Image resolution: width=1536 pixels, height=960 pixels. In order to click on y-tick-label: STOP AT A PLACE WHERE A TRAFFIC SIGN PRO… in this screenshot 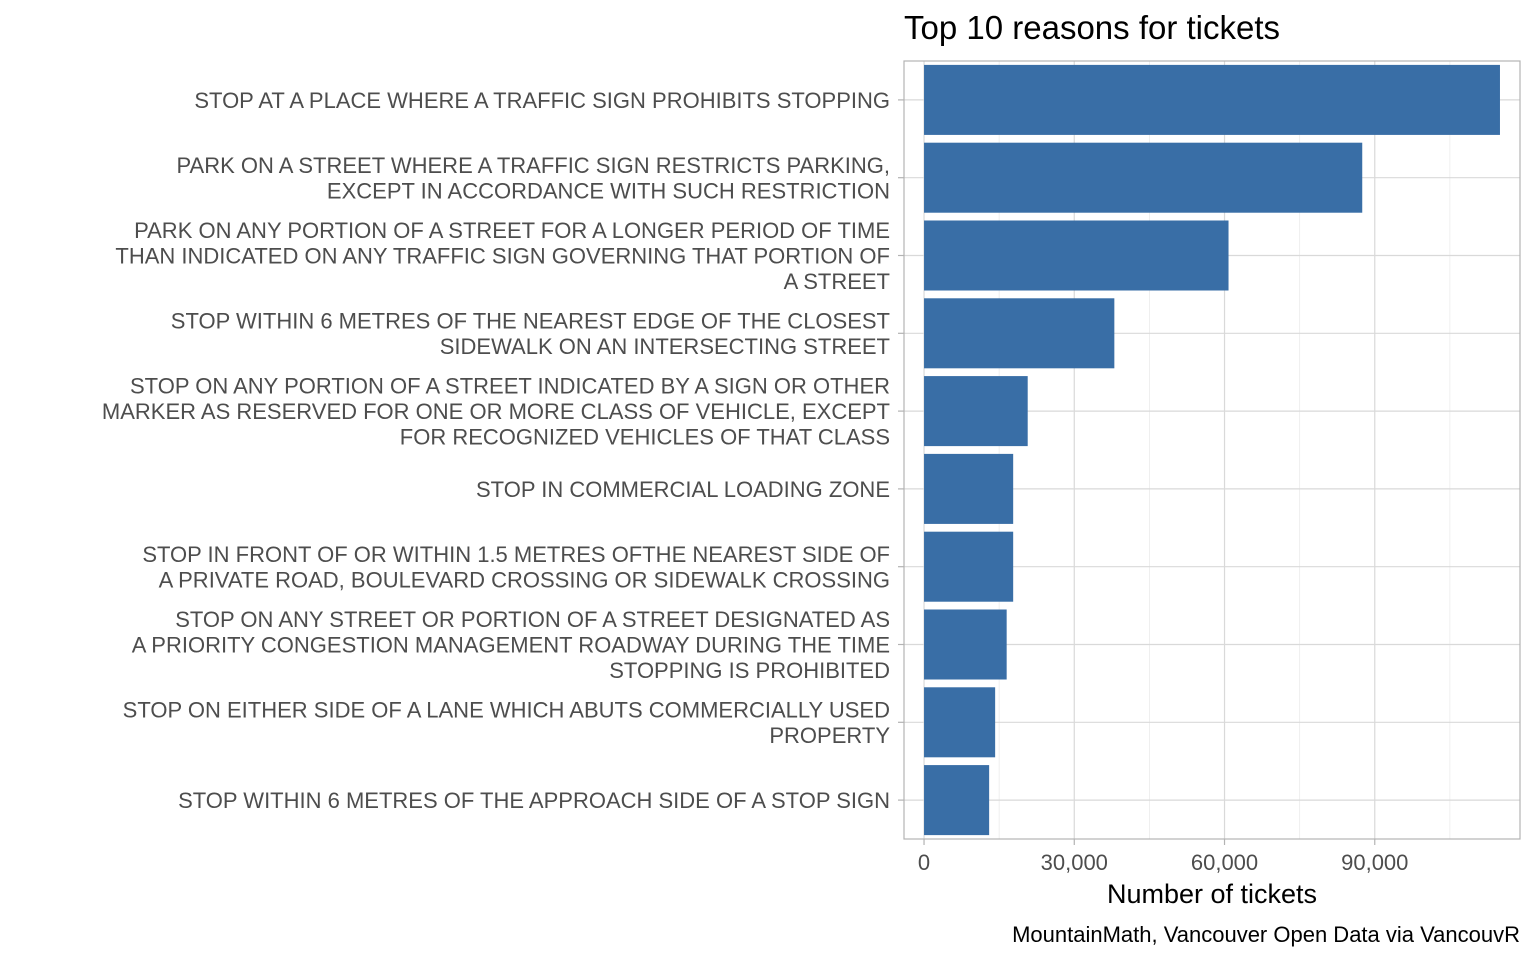, I will do `click(542, 100)`.